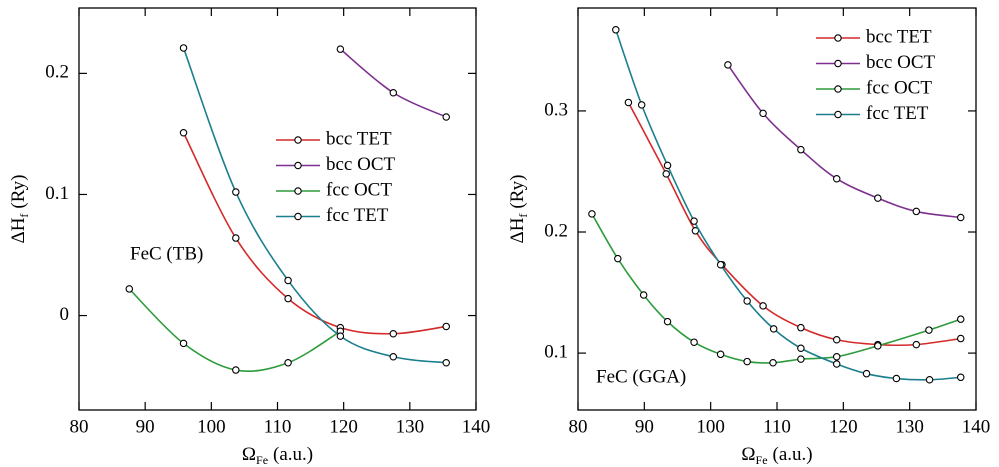  Describe the element at coordinates (843, 426) in the screenshot. I see `x-tick-label: 120` at that location.